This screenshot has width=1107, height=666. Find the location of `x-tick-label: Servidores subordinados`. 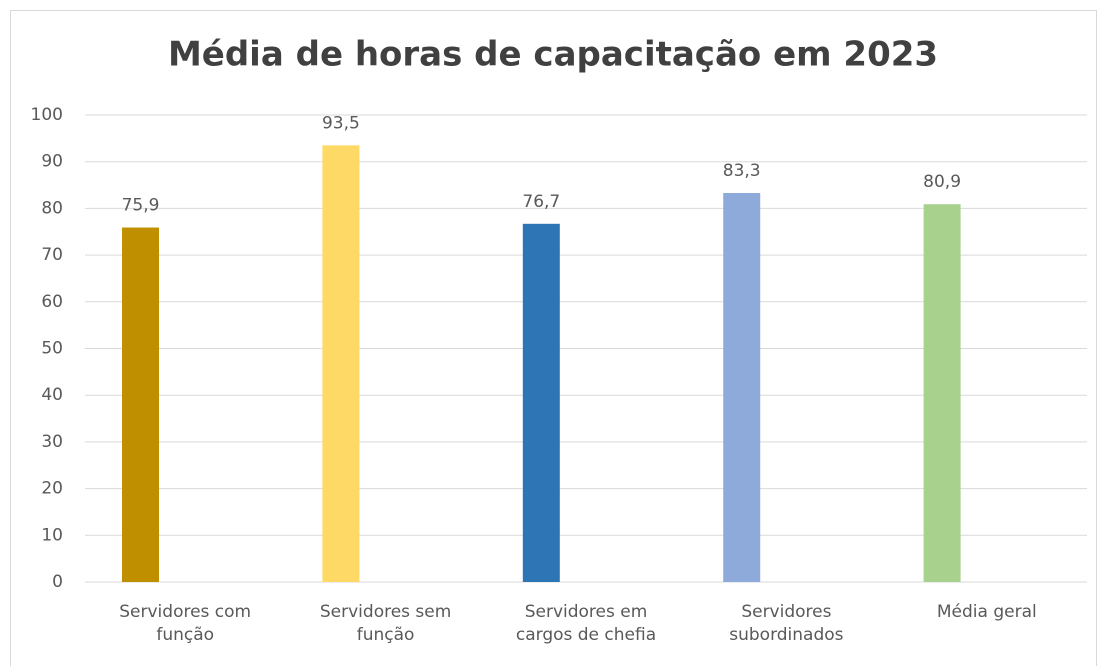

x-tick-label: Servidores subordinados is located at coordinates (786, 623).